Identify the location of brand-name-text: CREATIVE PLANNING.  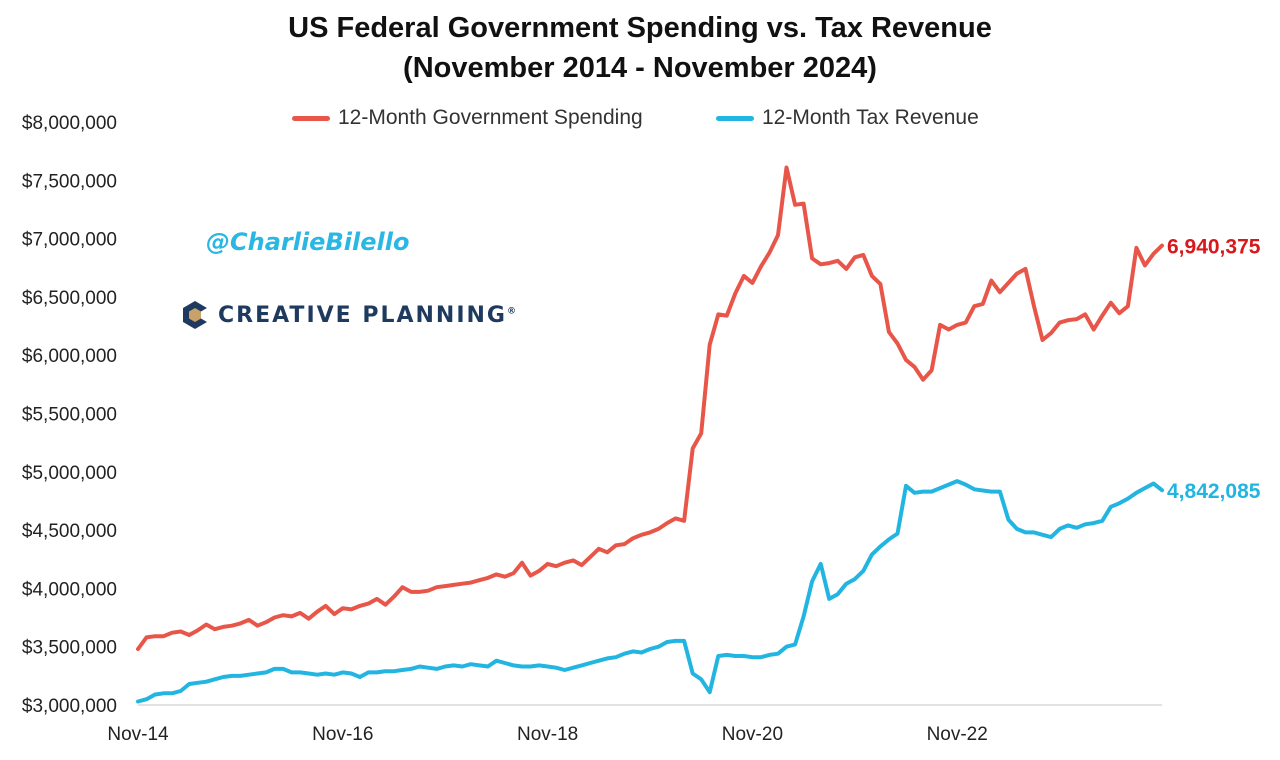
(362, 315).